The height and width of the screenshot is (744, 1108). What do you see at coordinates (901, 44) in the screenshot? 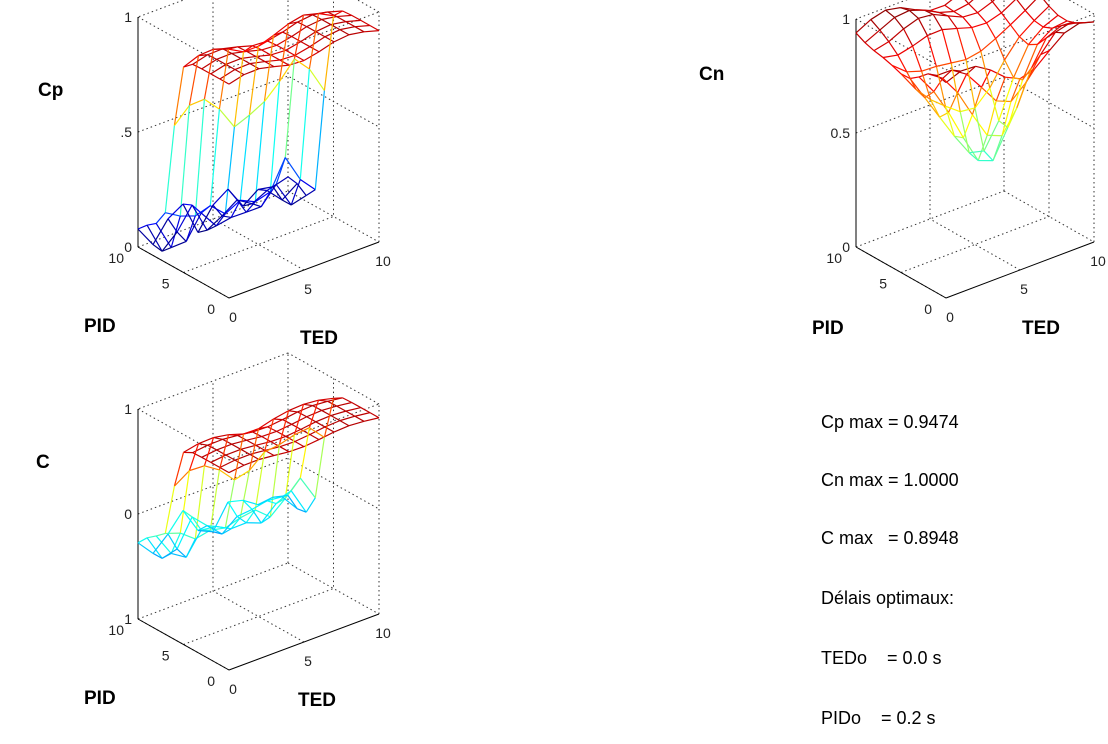
I see `cn-box-edge` at bounding box center [901, 44].